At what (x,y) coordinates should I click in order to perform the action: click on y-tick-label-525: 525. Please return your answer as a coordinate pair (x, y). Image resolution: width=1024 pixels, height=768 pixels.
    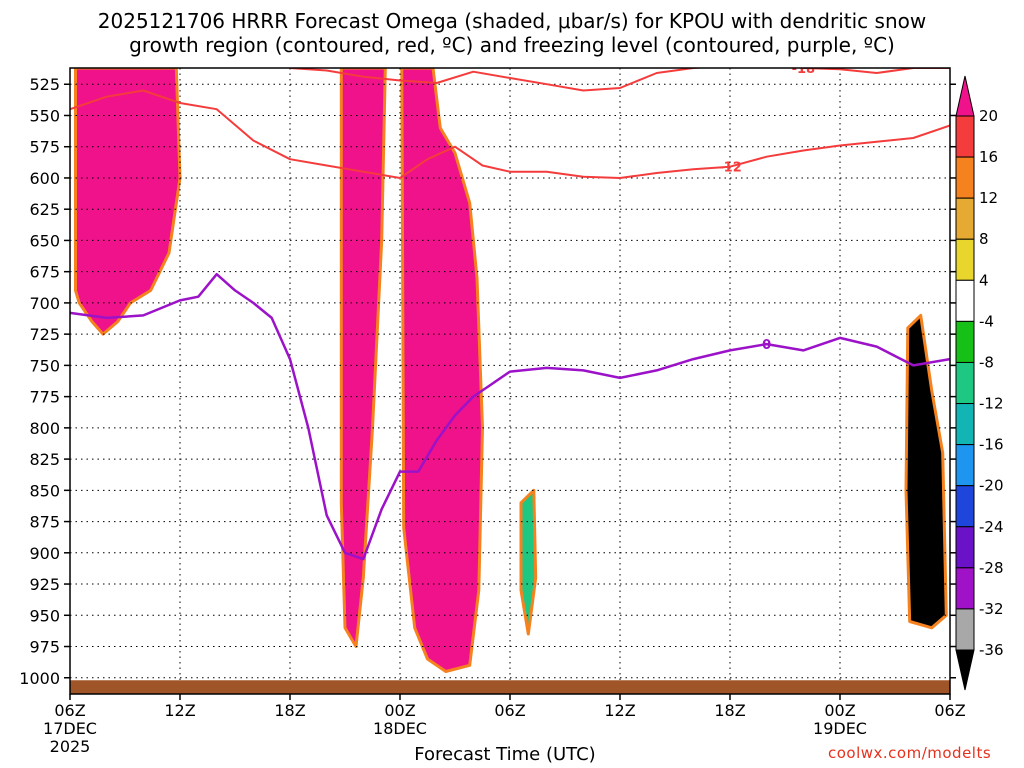
    Looking at the image, I should click on (44, 84).